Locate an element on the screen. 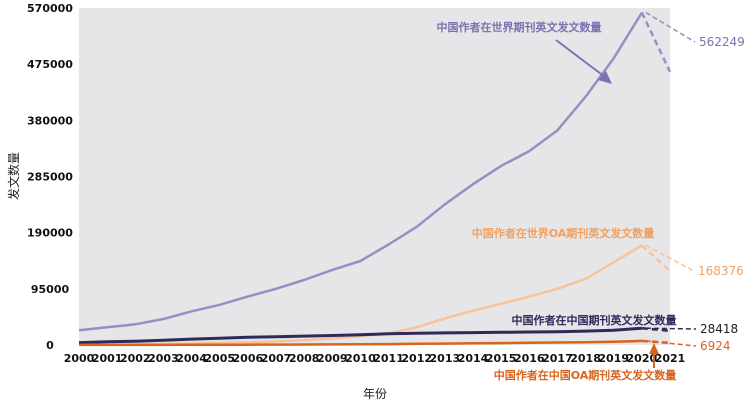 The height and width of the screenshot is (411, 750). x-tick-label: 2012 is located at coordinates (416, 358).